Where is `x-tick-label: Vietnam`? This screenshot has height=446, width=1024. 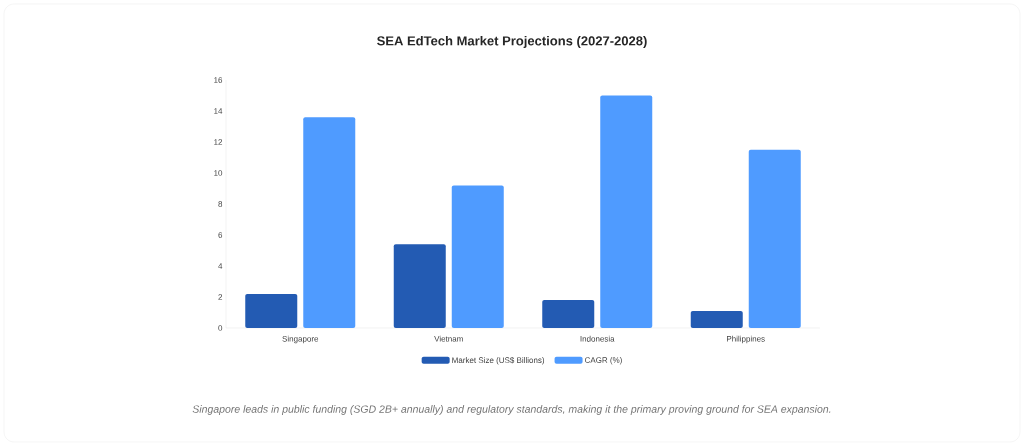
x-tick-label: Vietnam is located at coordinates (448, 338).